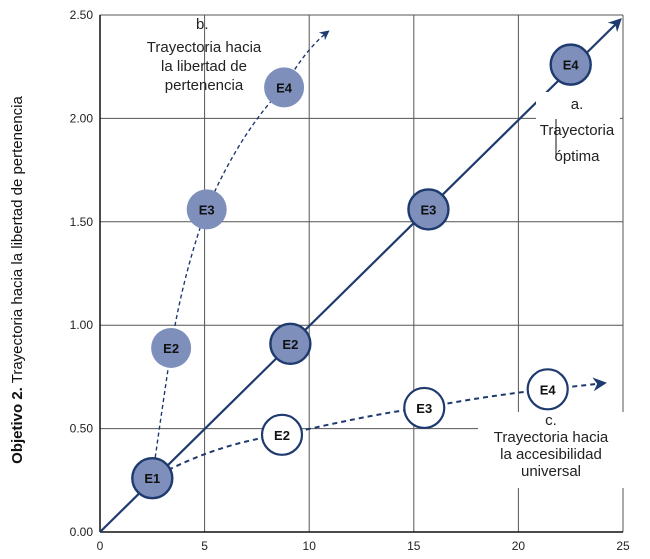  I want to click on series-b-point-e3-circle, so click(206, 209).